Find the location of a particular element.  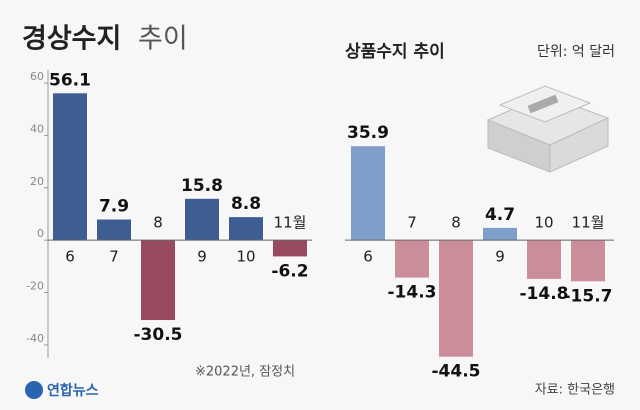

y-tick-label: 60 is located at coordinates (37, 76).